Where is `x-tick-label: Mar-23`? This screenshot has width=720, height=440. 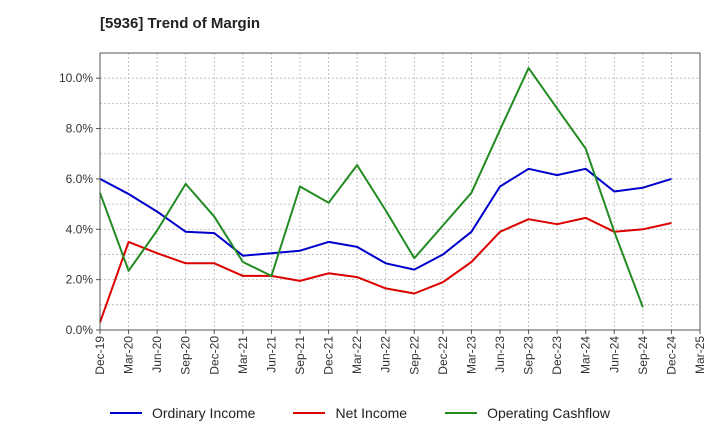
x-tick-label: Mar-23 is located at coordinates (471, 355).